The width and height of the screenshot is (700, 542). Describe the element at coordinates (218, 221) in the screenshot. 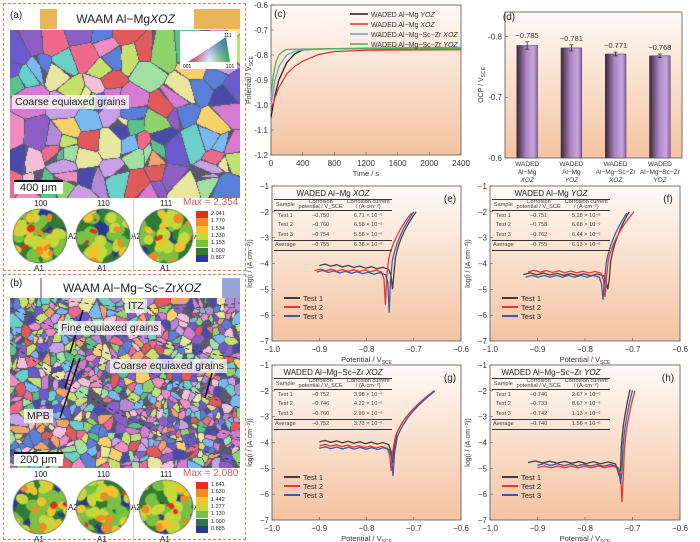

I see `legend-value: 1.770` at that location.